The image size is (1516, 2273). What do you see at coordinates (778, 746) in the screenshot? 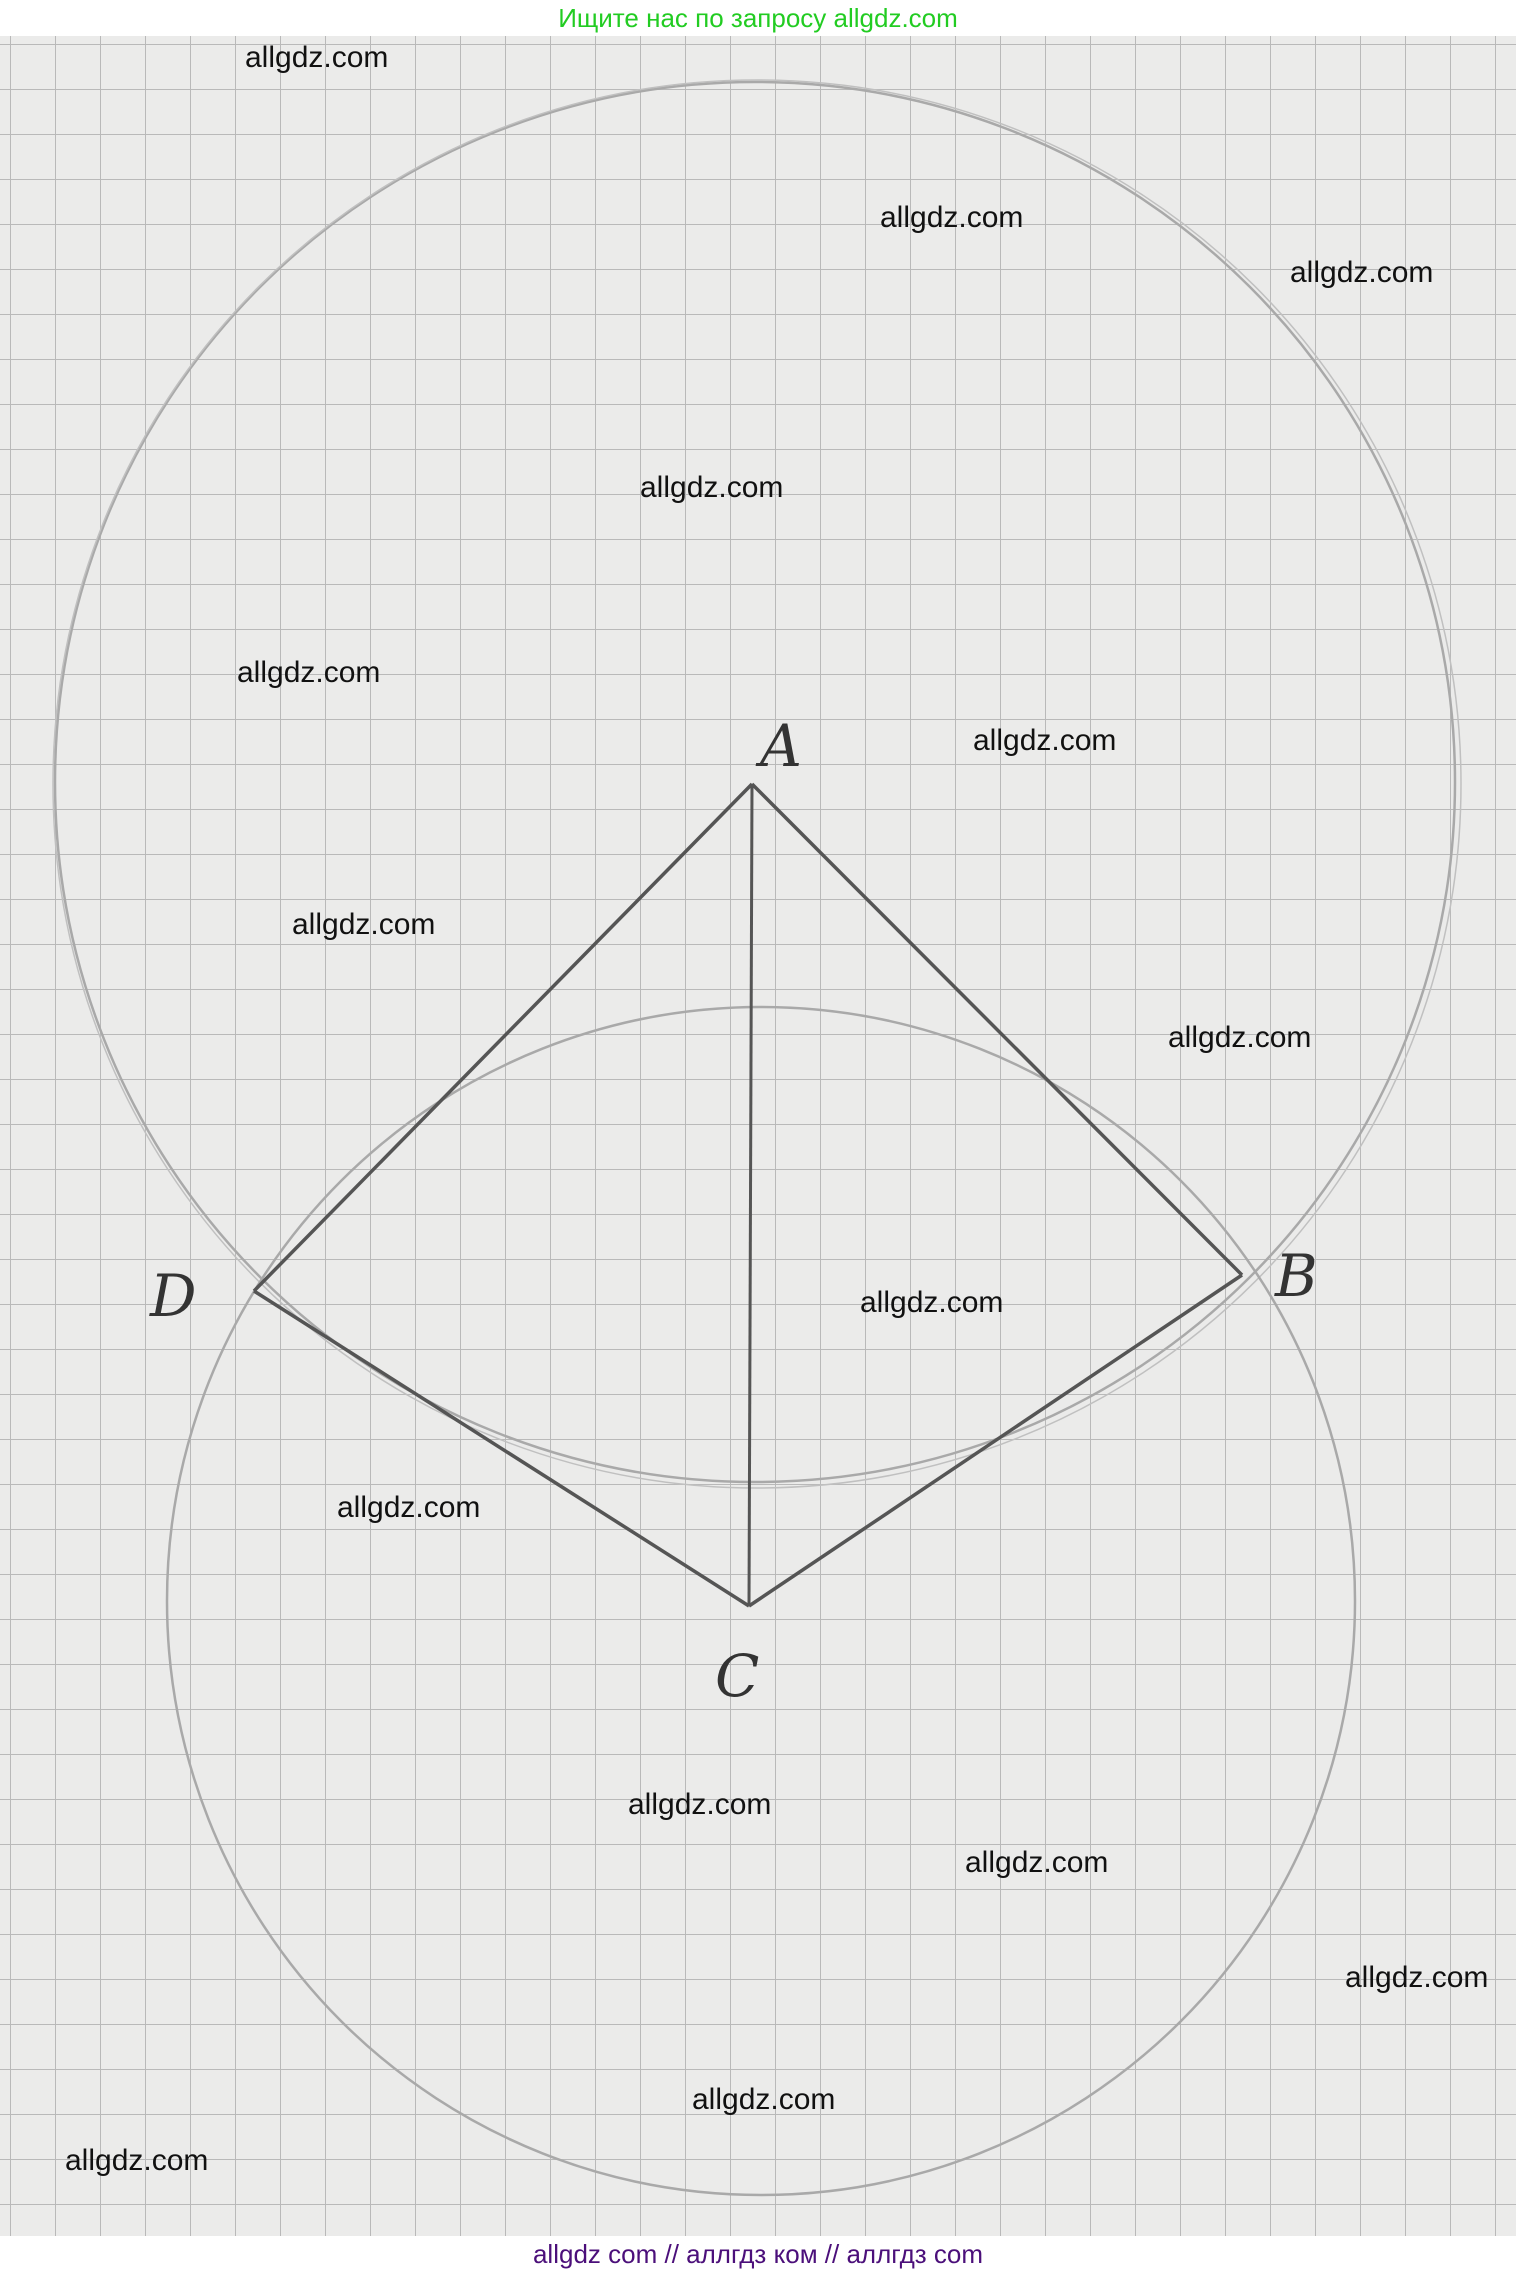
I see `vertex-label-a: A` at bounding box center [778, 746].